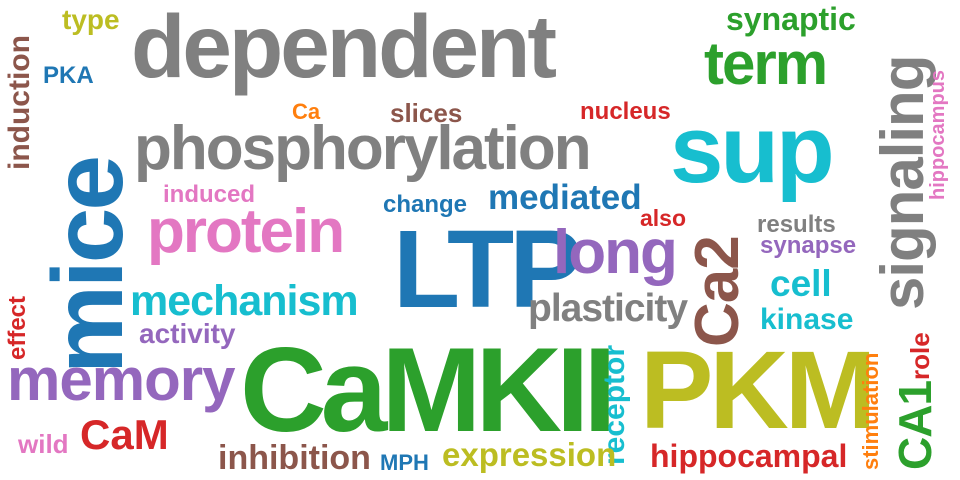  Describe the element at coordinates (615, 252) in the screenshot. I see `word-long: long` at that location.